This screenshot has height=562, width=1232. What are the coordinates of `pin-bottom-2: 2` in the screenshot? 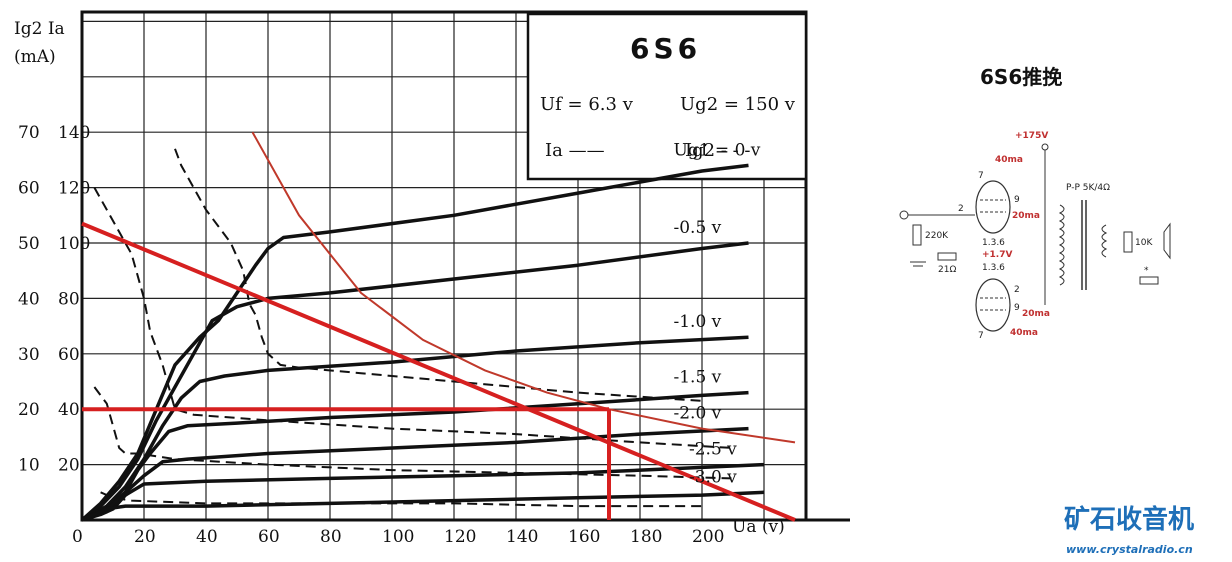 It's located at (1017, 290).